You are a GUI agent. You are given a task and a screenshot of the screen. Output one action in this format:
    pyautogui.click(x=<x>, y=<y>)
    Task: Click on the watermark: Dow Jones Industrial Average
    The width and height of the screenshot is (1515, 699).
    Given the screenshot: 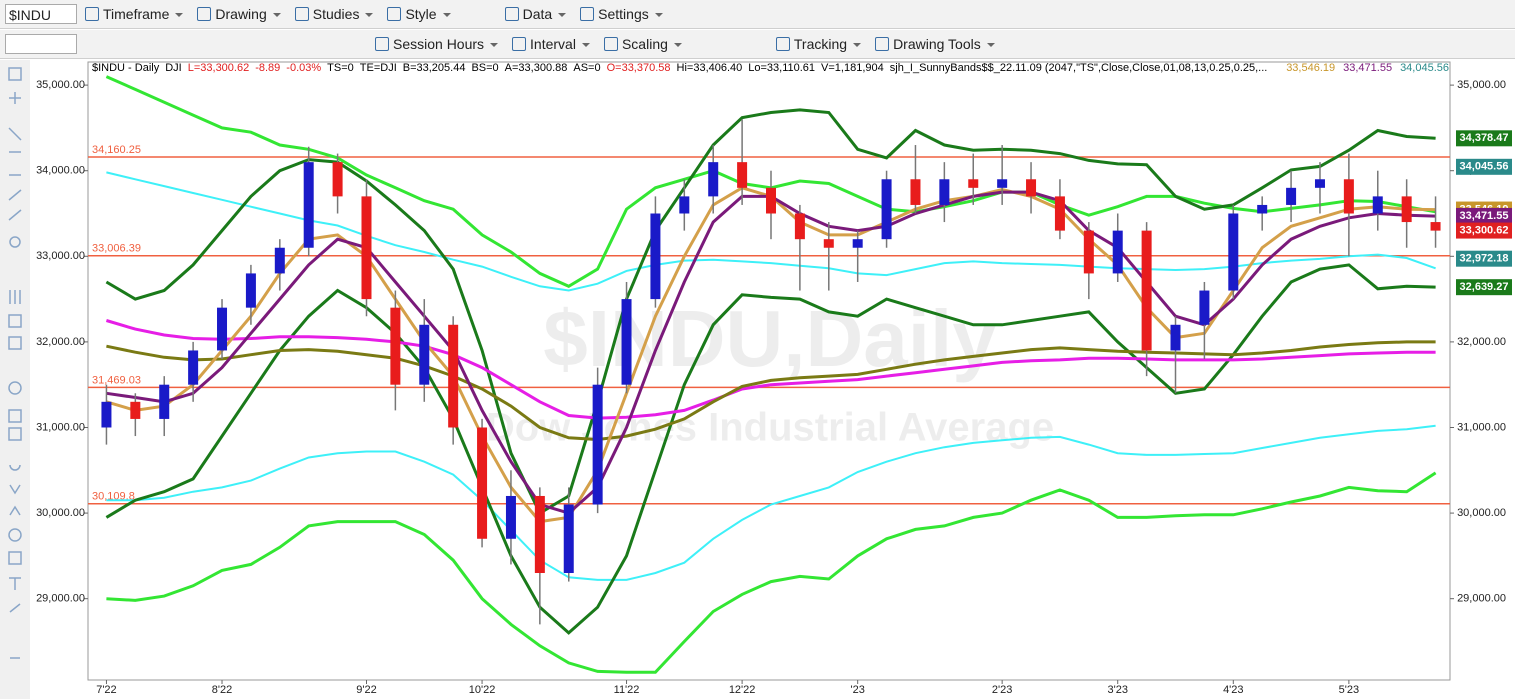 What is the action you would take?
    pyautogui.click(x=770, y=428)
    